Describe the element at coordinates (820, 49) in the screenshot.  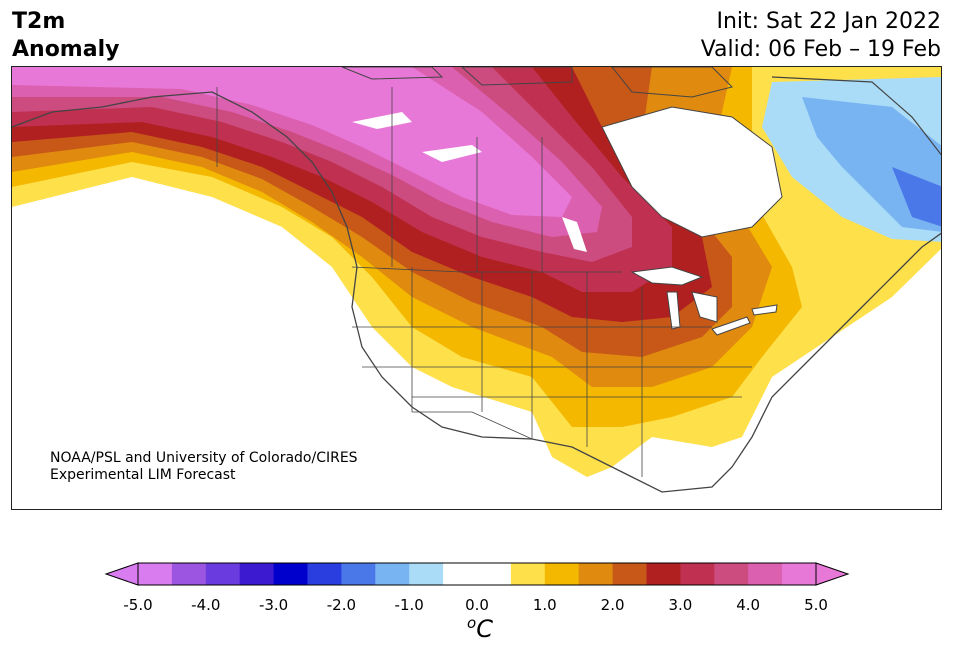
I see `valid-range: Valid: 06 Feb – 19 Feb` at that location.